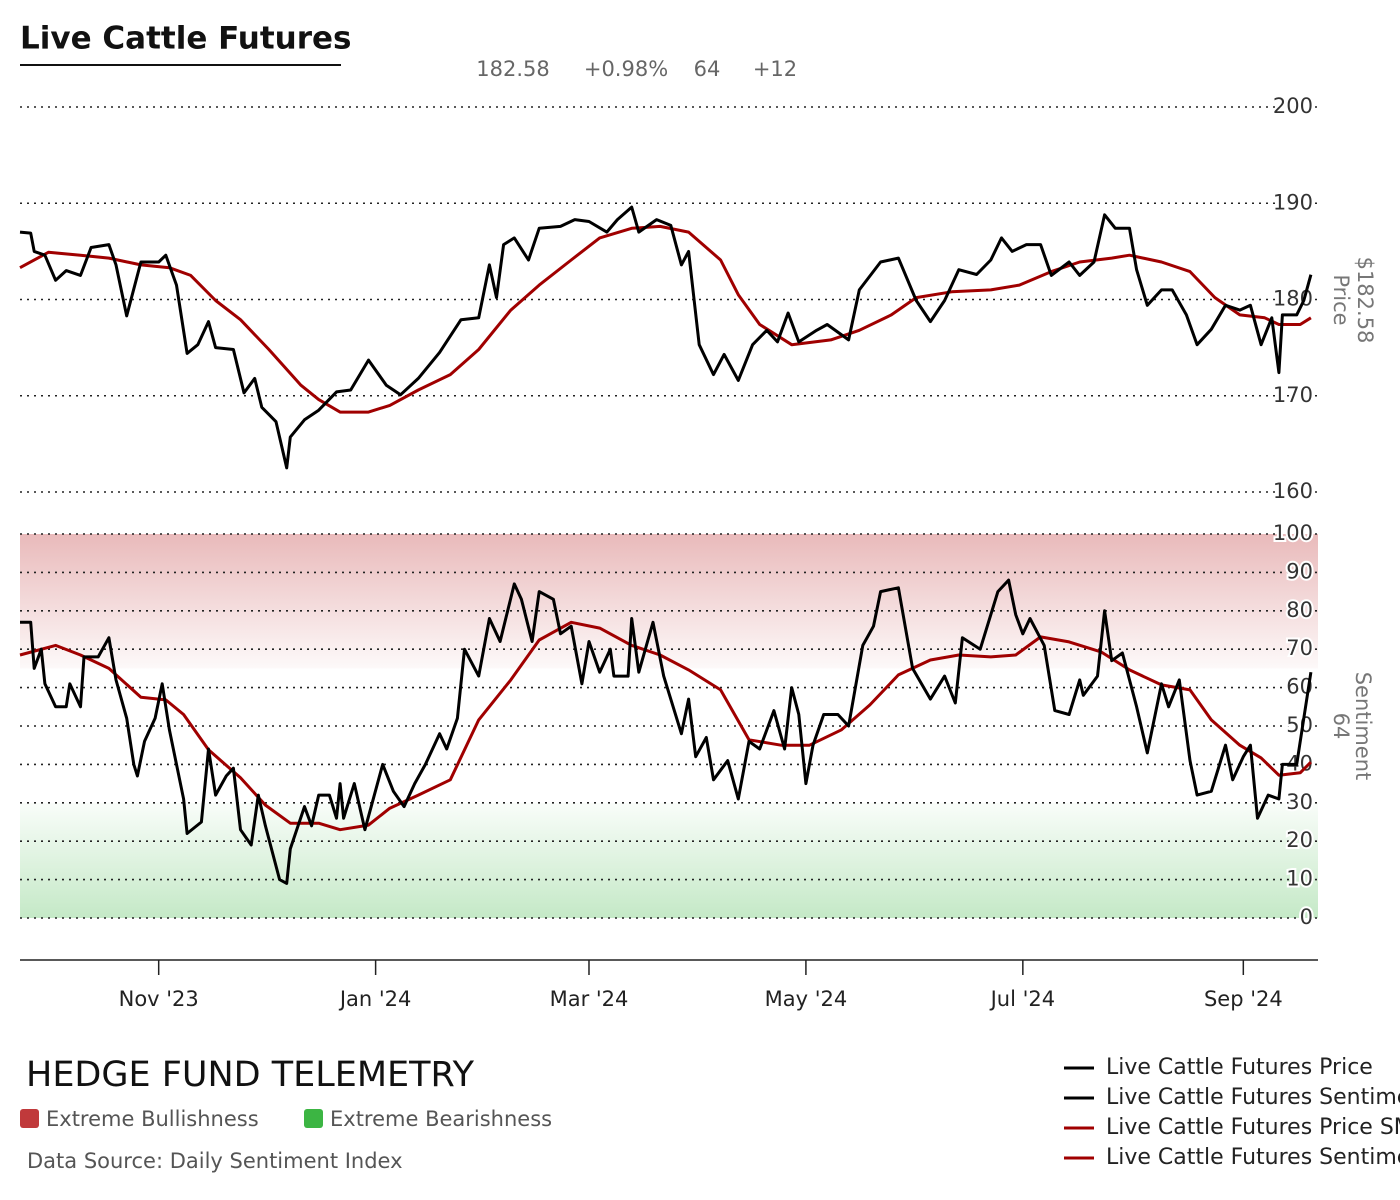 The height and width of the screenshot is (1200, 1400). Describe the element at coordinates (806, 999) in the screenshot. I see `x-tick-label: May '24` at that location.